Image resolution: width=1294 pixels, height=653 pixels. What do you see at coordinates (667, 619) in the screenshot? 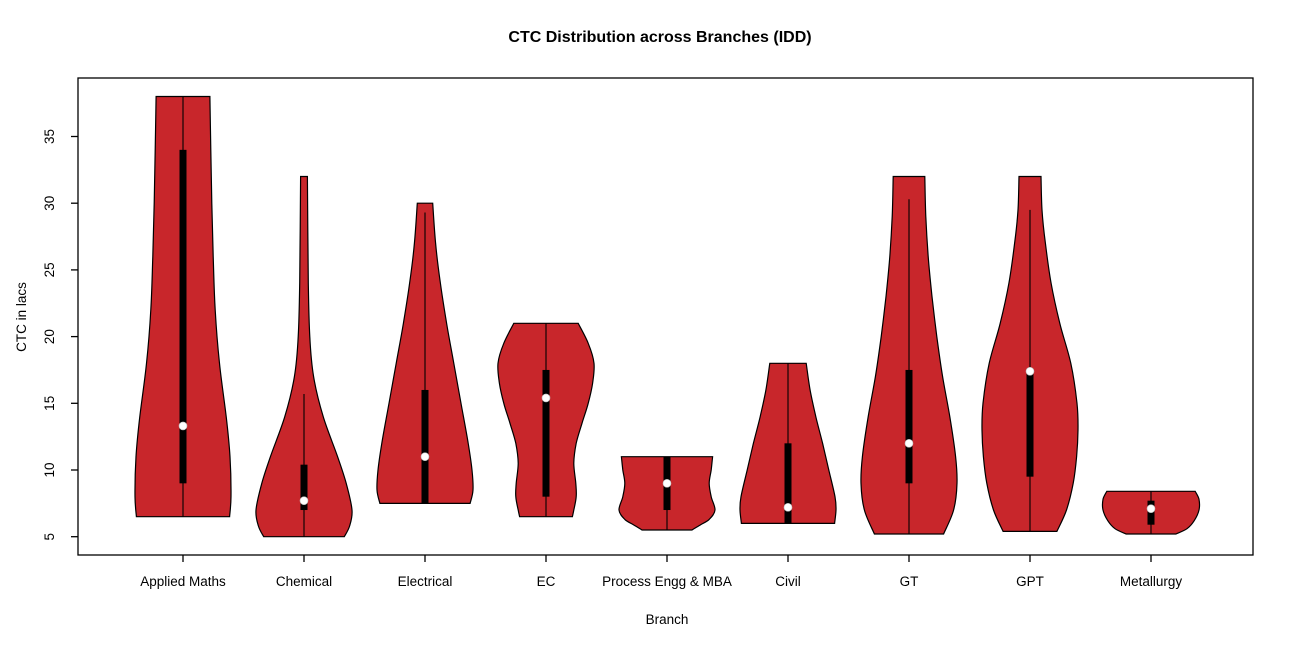
I see `x-axis-title: Branch` at bounding box center [667, 619].